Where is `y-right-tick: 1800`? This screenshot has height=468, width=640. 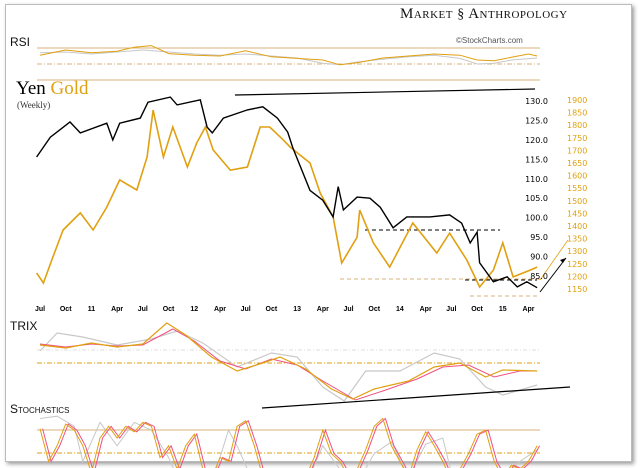 y-right-tick: 1800 is located at coordinates (577, 125).